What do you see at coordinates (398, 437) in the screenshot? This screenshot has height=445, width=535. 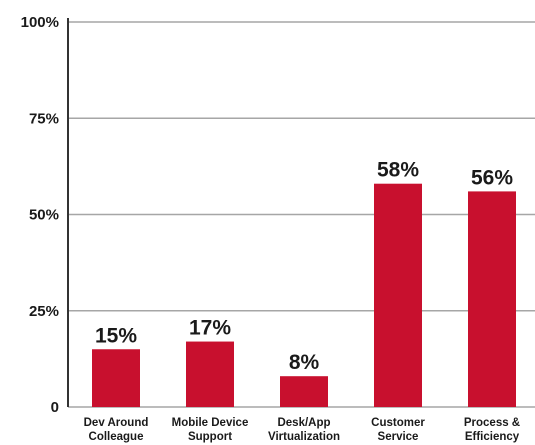 I see `category-label: Service` at bounding box center [398, 437].